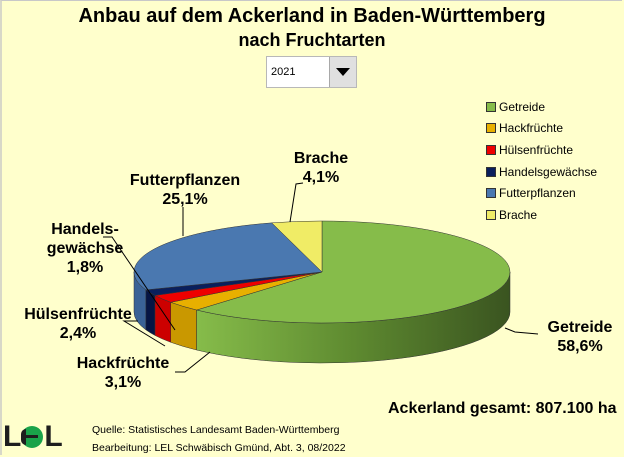 The image size is (624, 457). Describe the element at coordinates (311, 72) in the screenshot. I see `year-select: 2021` at that location.